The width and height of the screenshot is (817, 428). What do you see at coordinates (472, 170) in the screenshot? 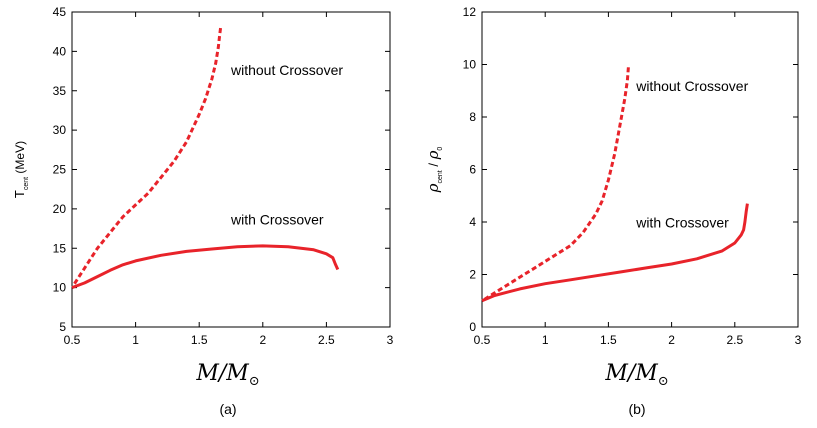
I see `y-tick-label: 6` at bounding box center [472, 170].